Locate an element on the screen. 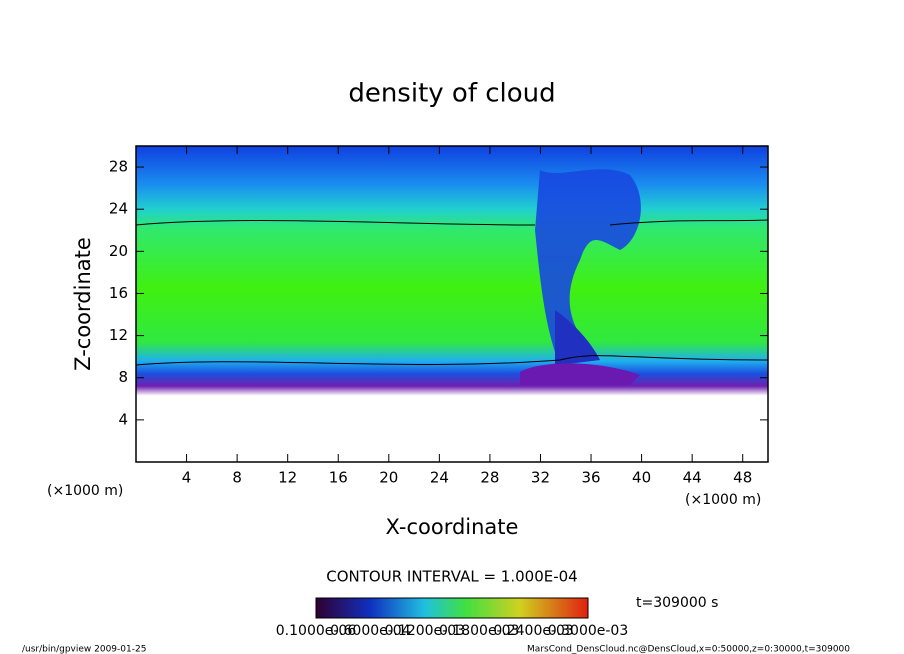  x-tick-label: 4 is located at coordinates (187, 478).